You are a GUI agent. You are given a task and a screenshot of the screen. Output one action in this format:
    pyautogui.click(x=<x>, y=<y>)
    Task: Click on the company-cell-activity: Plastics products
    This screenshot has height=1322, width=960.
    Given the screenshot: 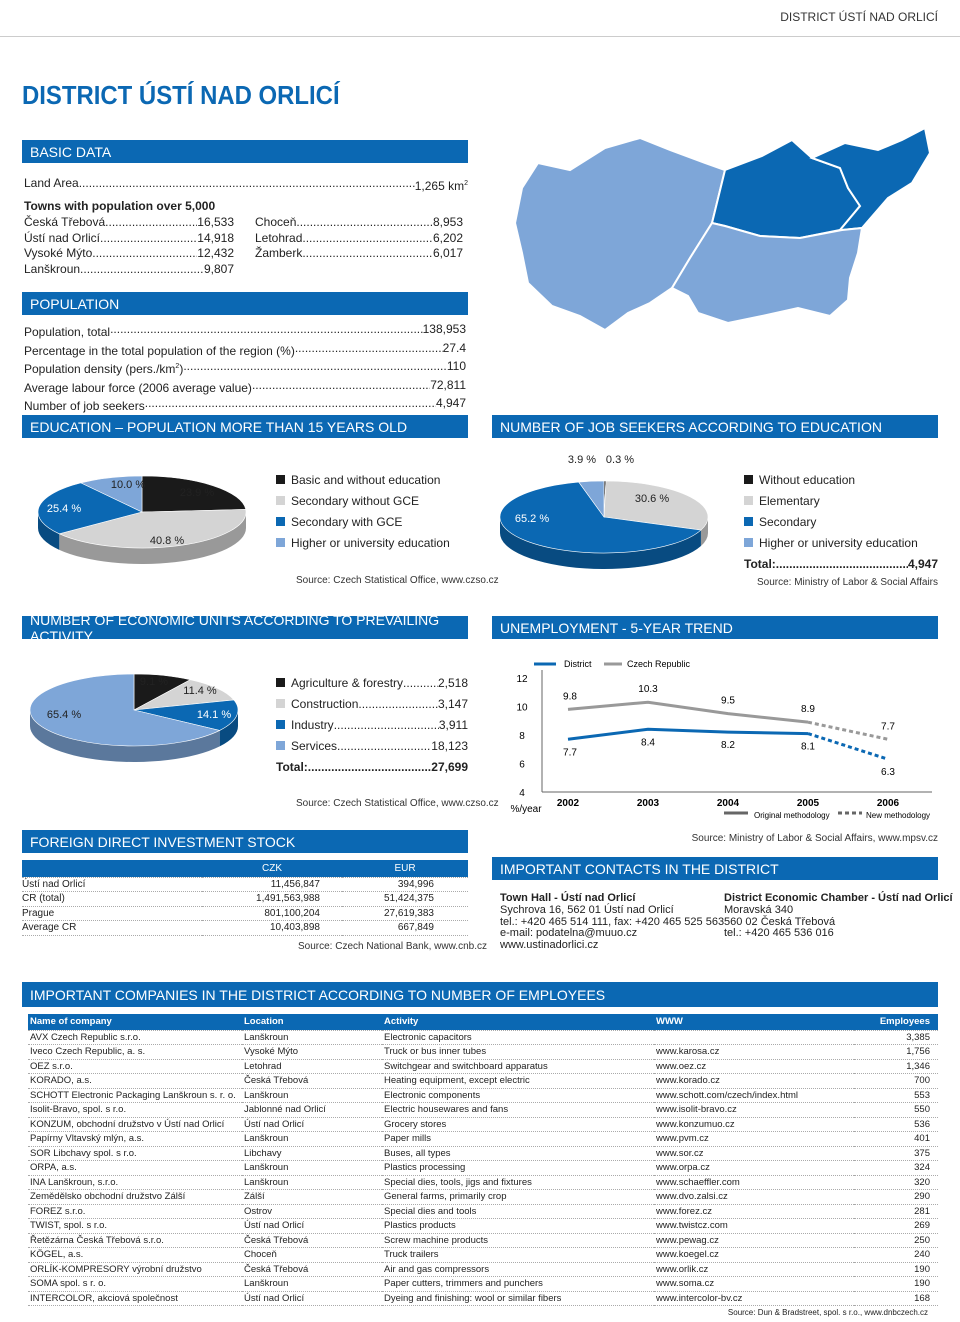 What is the action you would take?
    pyautogui.click(x=518, y=1226)
    